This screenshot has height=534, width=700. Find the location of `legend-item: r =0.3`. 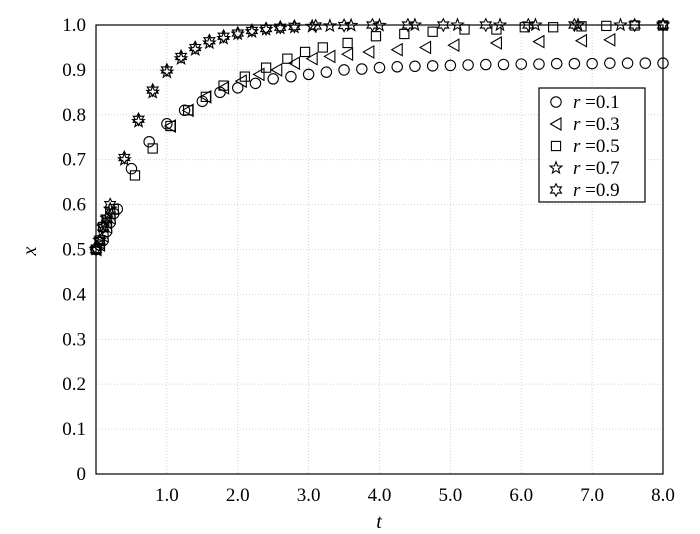

legend-item: r =0.3 is located at coordinates (584, 124).